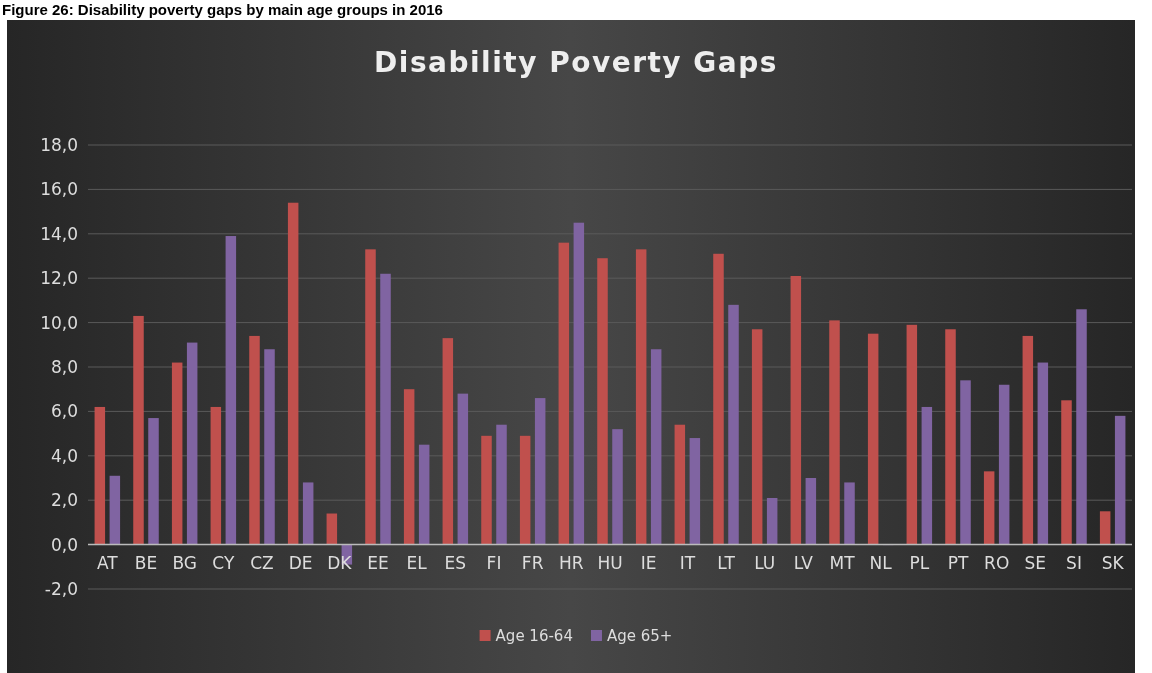 The width and height of the screenshot is (1152, 673). What do you see at coordinates (803, 562) in the screenshot?
I see `x-tick-label: LV` at bounding box center [803, 562].